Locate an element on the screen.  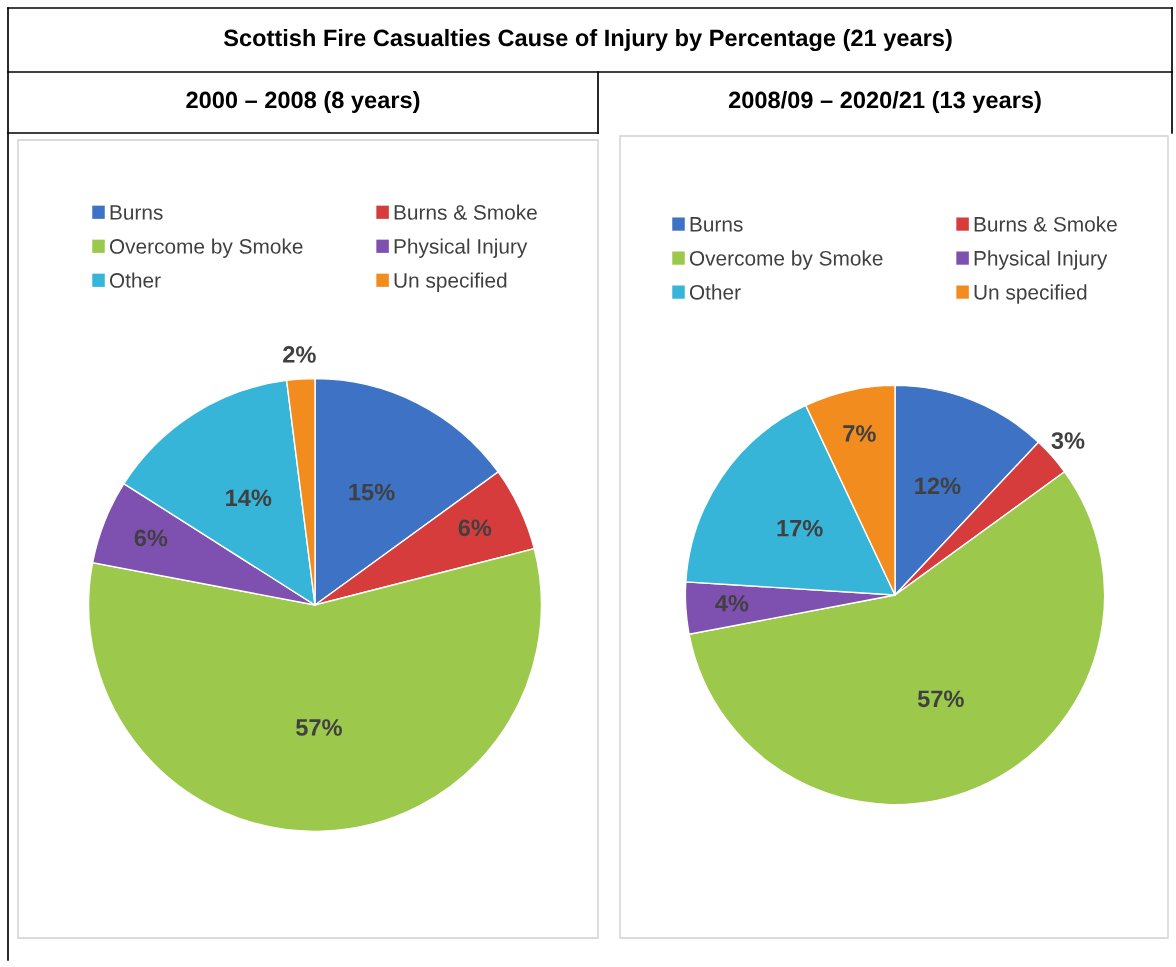
data-label: 3% is located at coordinates (1068, 440).